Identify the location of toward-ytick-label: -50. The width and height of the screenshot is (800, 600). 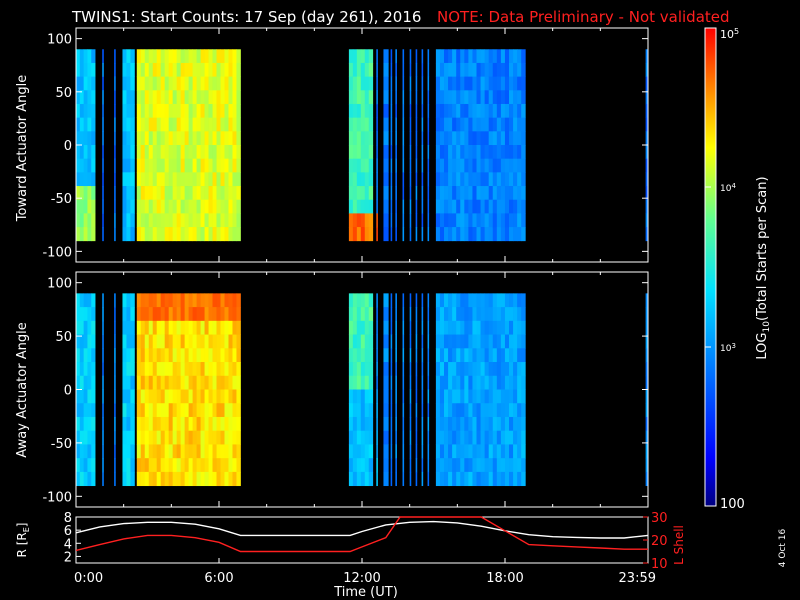
(61, 199).